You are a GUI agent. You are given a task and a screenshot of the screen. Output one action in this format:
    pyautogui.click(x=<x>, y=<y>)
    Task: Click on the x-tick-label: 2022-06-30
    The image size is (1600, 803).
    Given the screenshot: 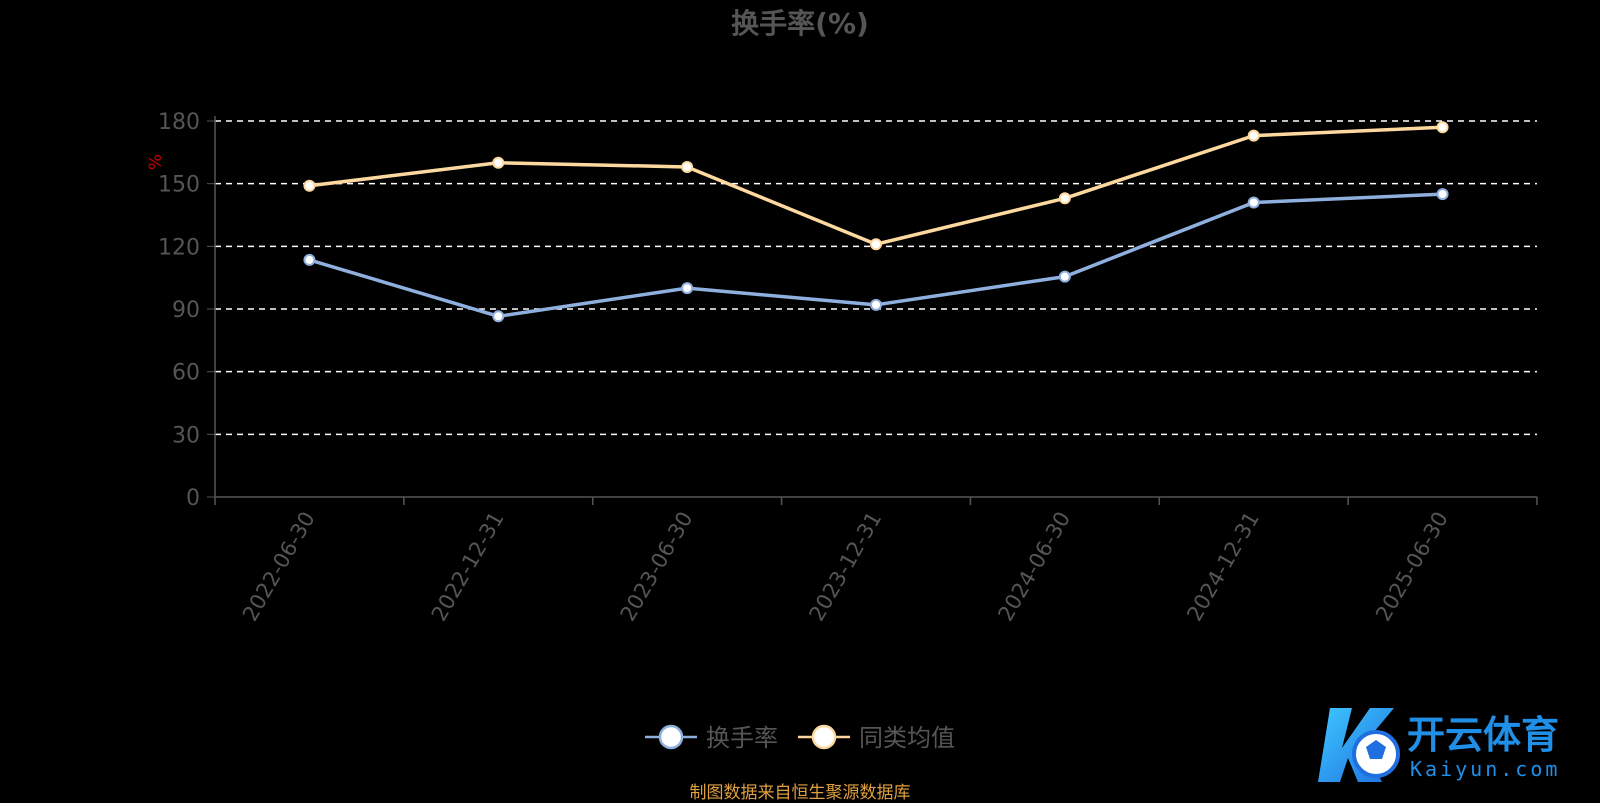 What is the action you would take?
    pyautogui.click(x=279, y=567)
    